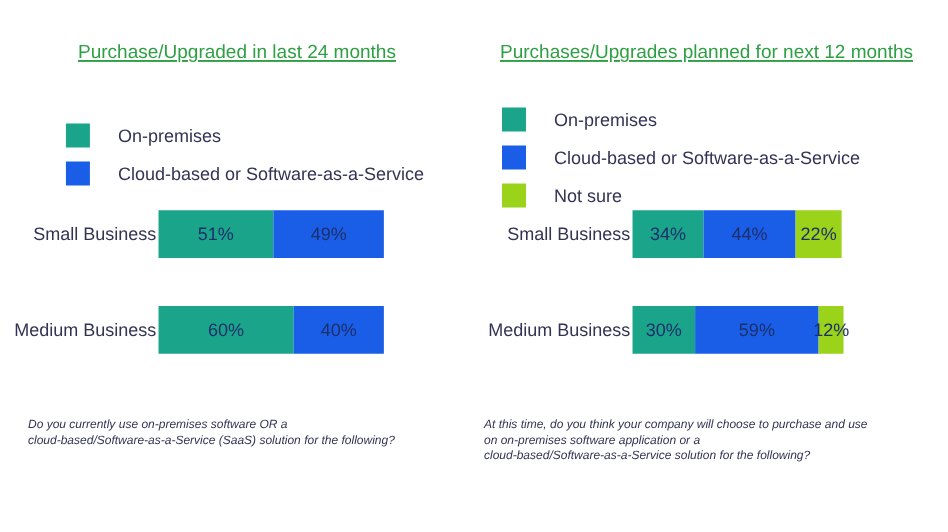  I want to click on data-label: 30%, so click(663, 329).